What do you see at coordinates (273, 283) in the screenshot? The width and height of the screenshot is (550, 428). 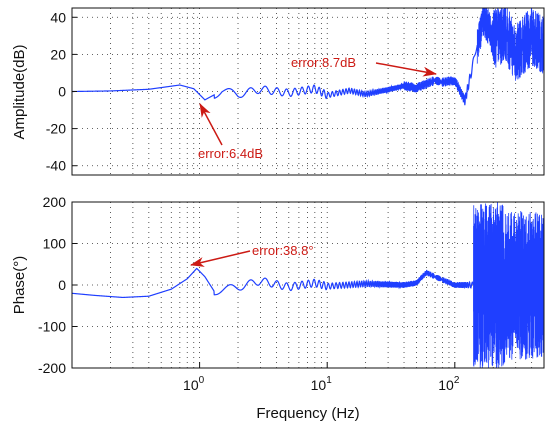 I see `phase-series-line` at bounding box center [273, 283].